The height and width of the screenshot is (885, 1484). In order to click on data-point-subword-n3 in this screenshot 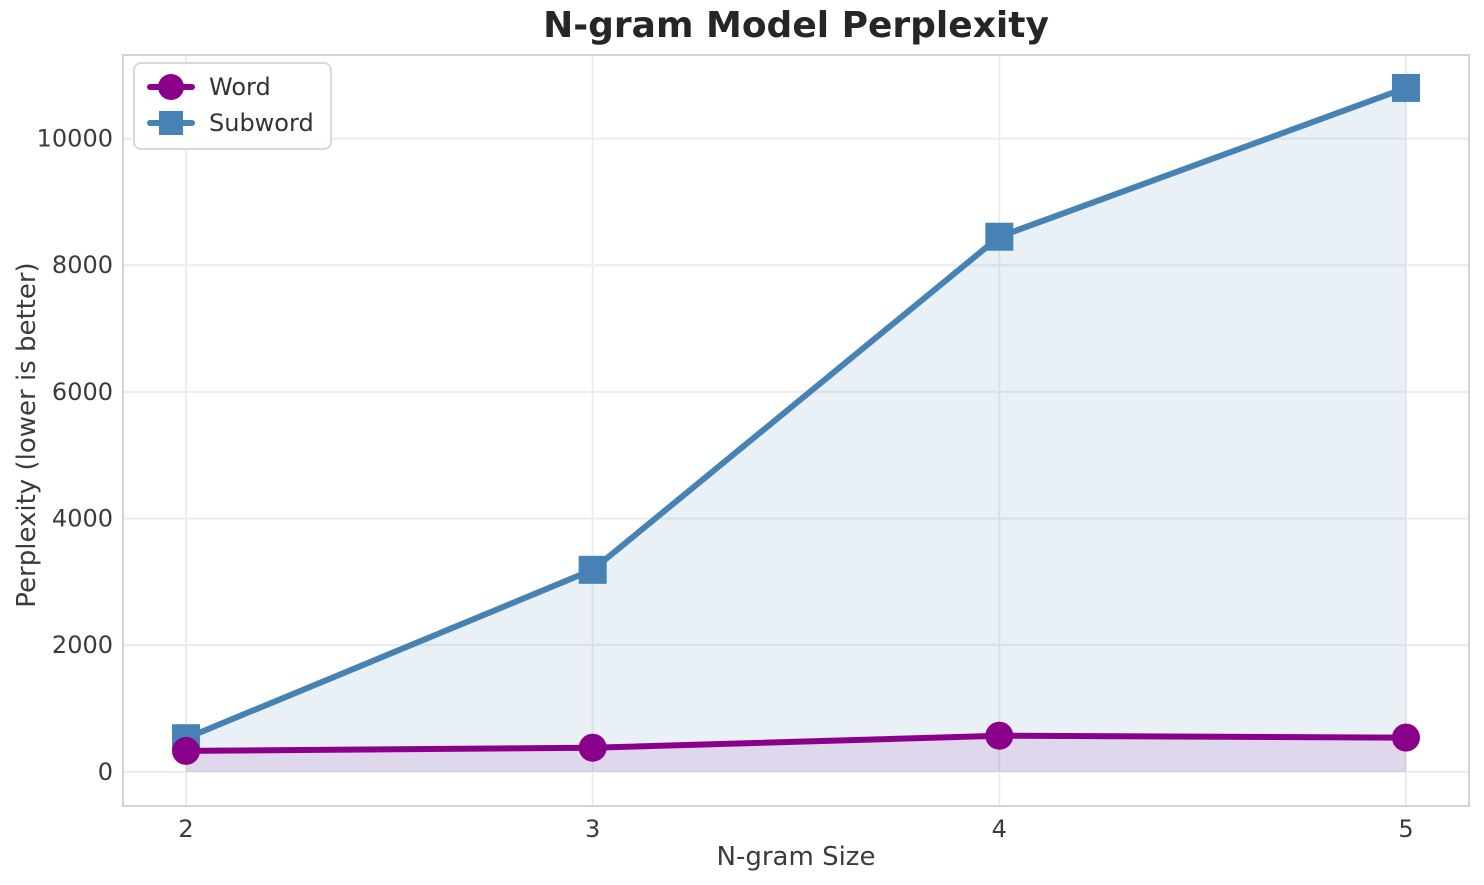, I will do `click(592, 569)`.